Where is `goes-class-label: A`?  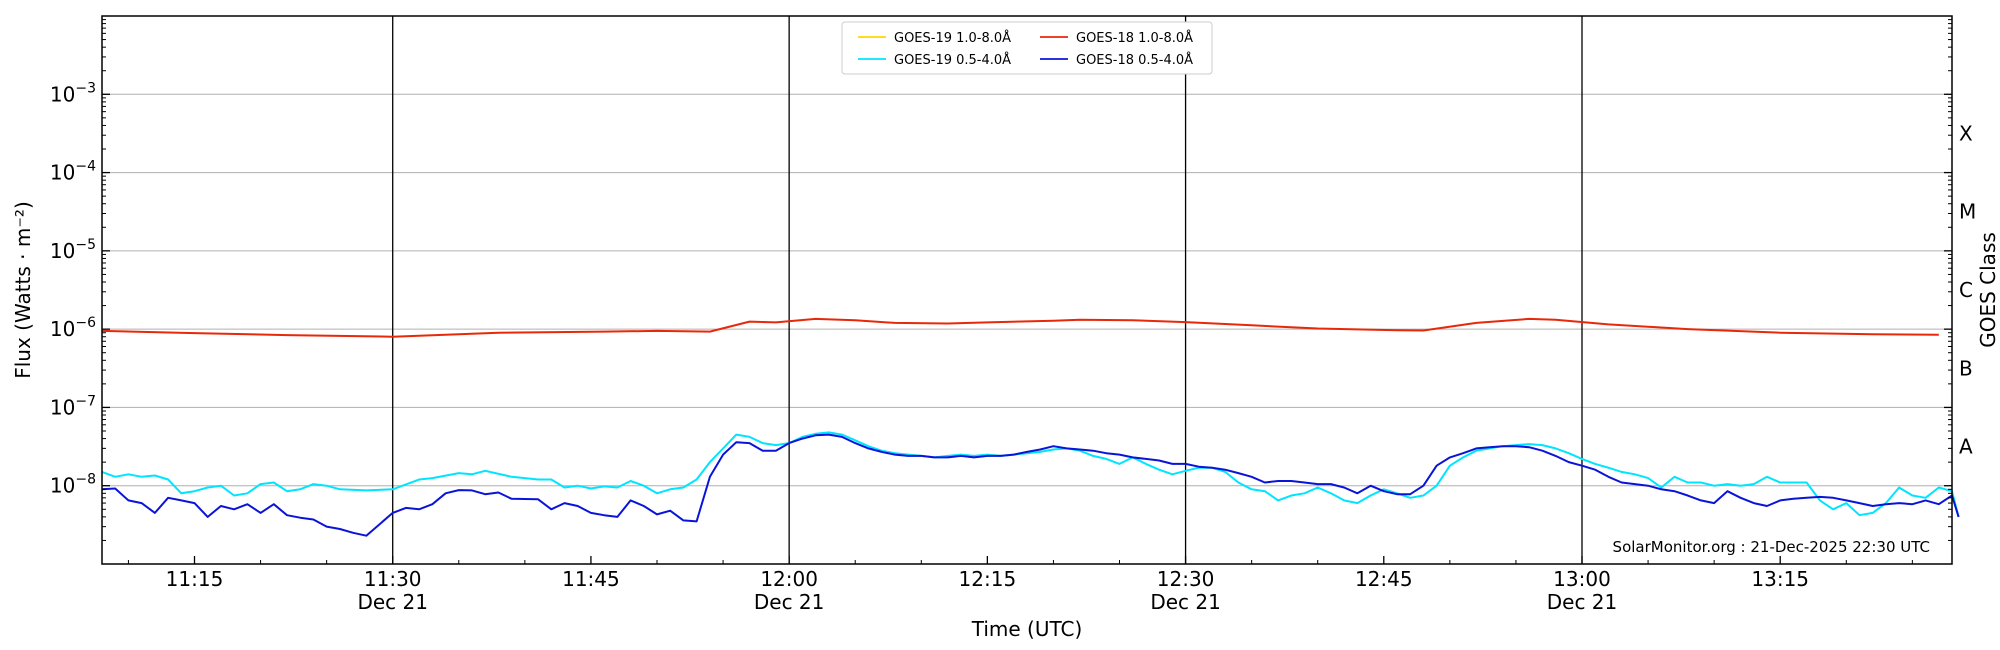 goes-class-label: A is located at coordinates (1966, 447).